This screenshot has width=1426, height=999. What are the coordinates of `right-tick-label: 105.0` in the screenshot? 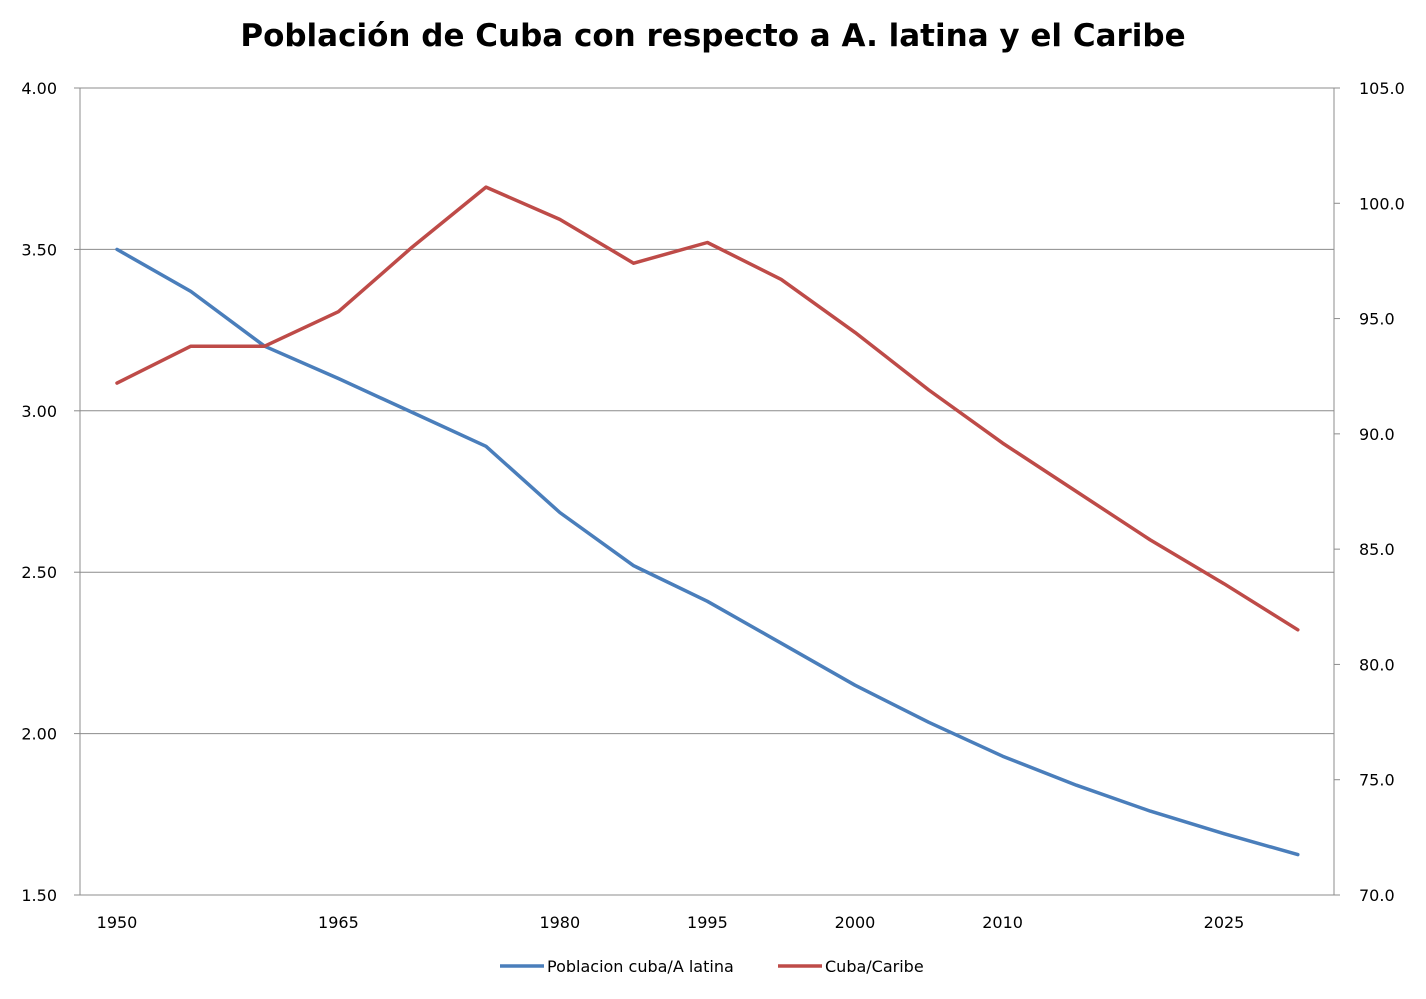 It's located at (1382, 88).